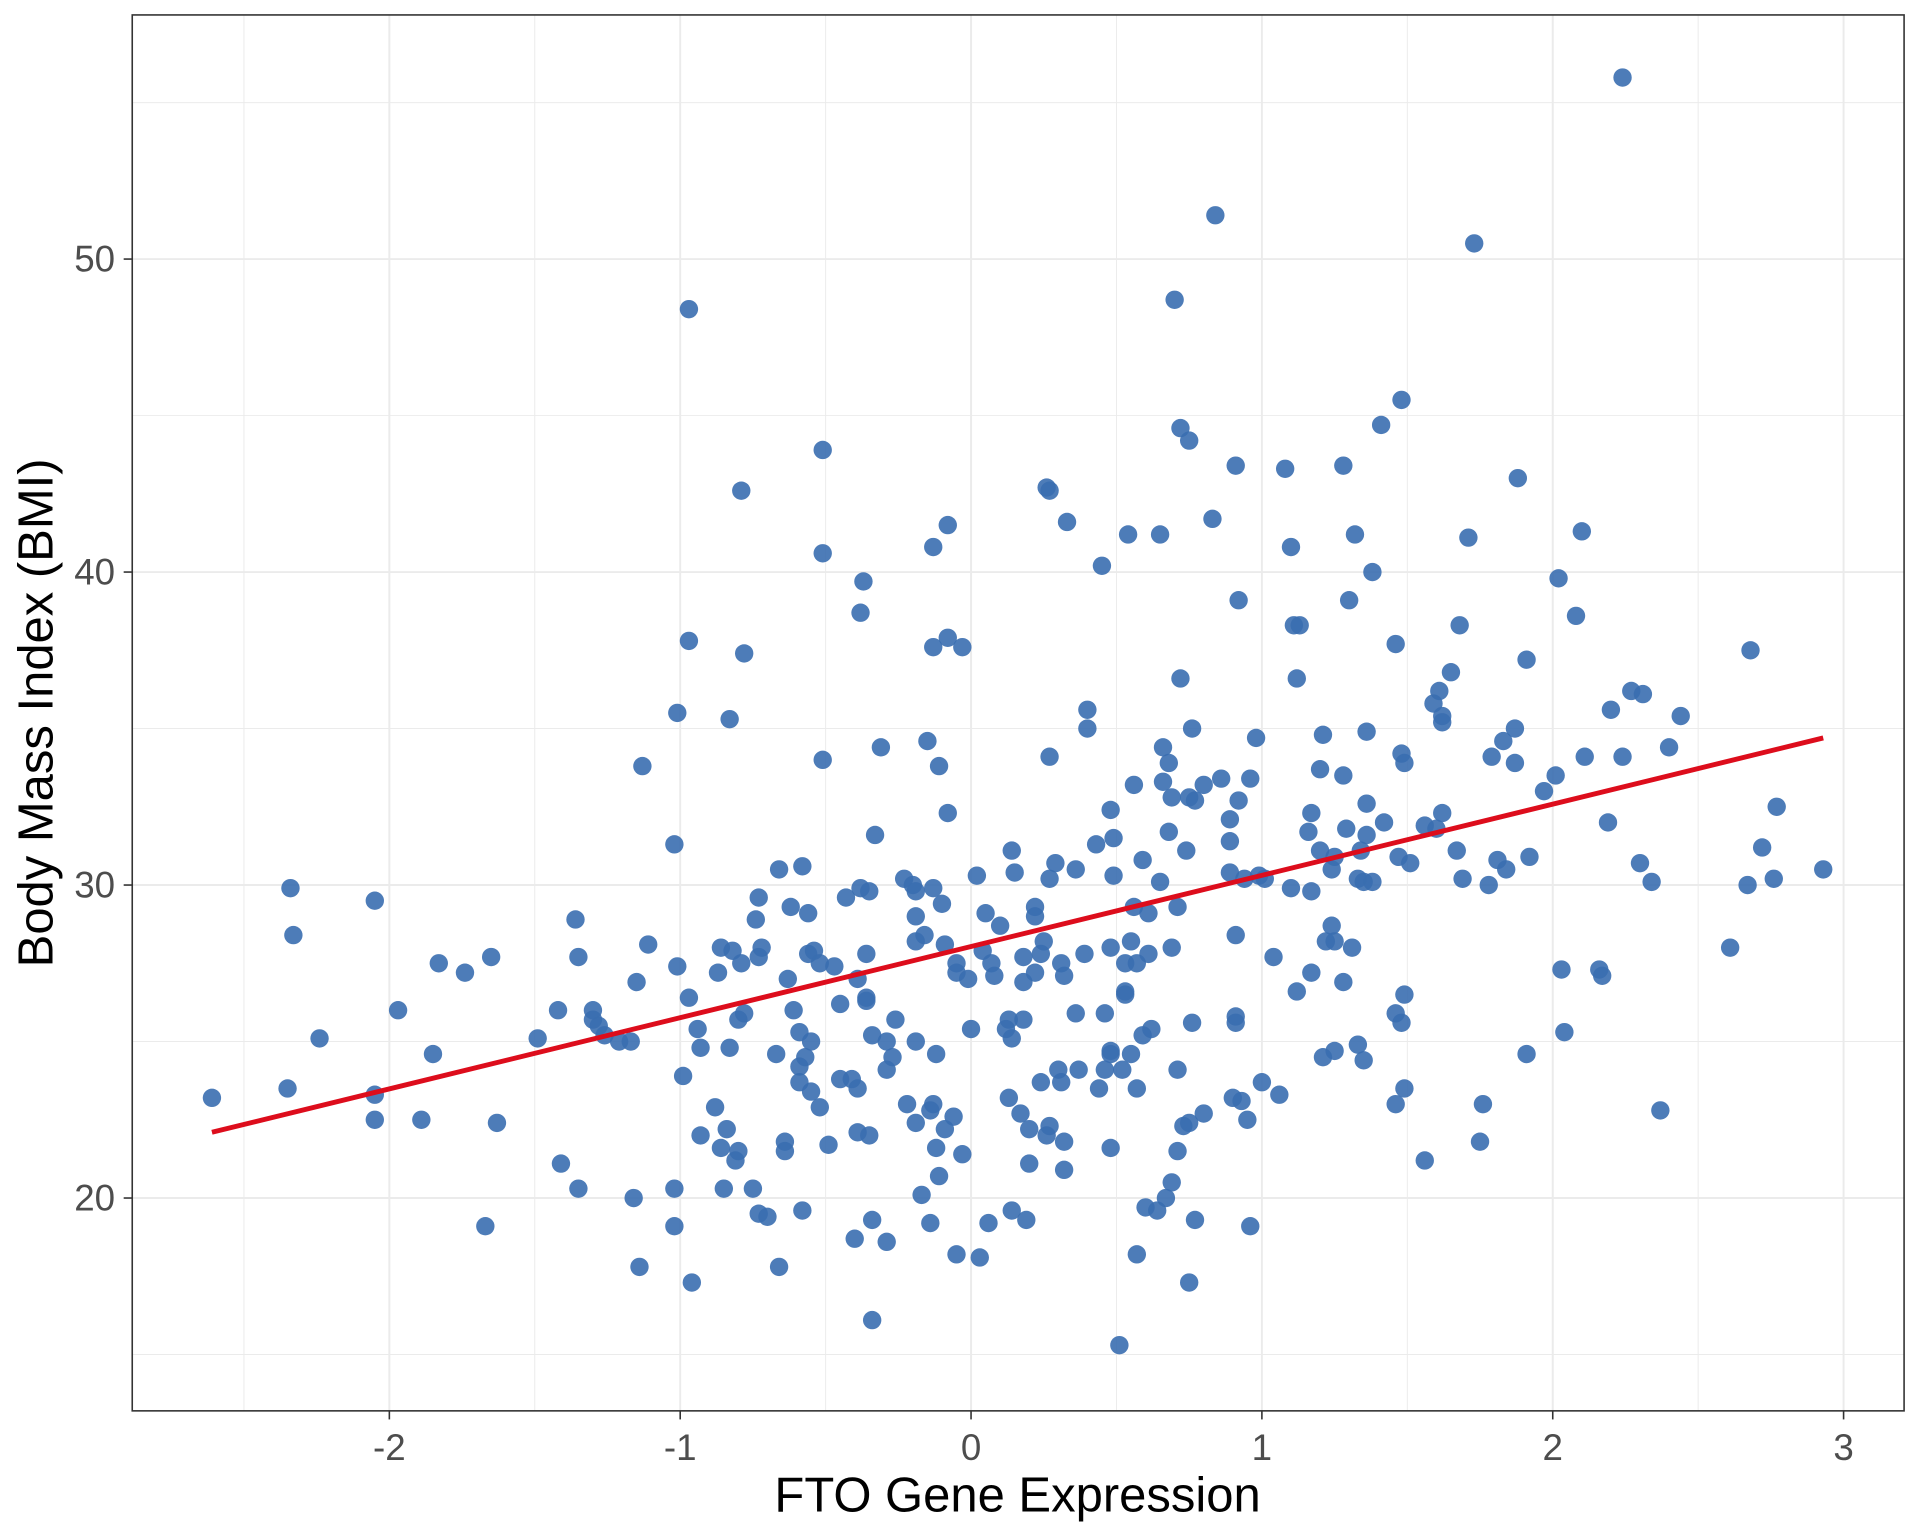 The width and height of the screenshot is (1920, 1536). What do you see at coordinates (1113, 1439) in the screenshot?
I see `x-axis-ticks: -2 -1 0 1 2 3` at bounding box center [1113, 1439].